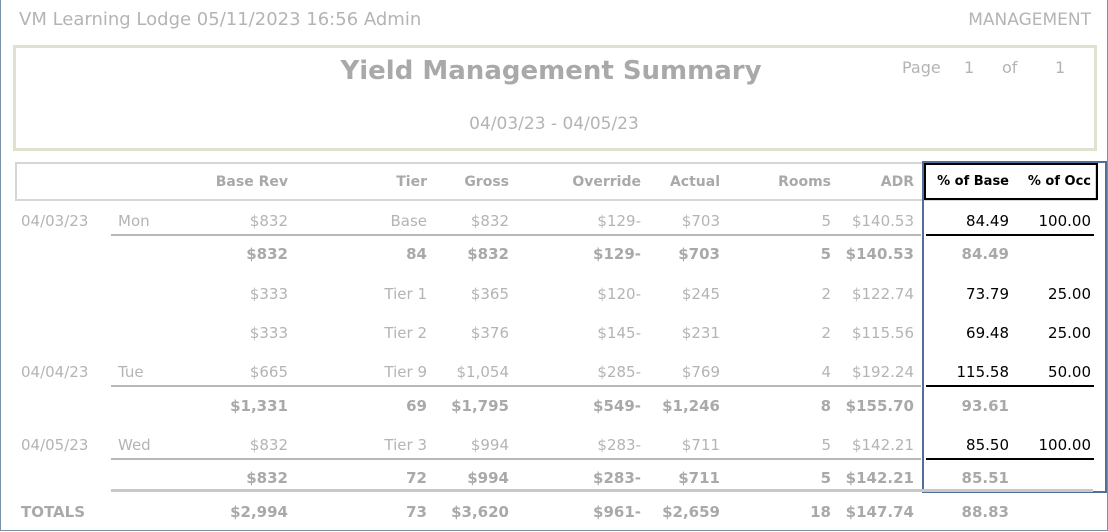  What do you see at coordinates (879, 512) in the screenshot?
I see `cell-adr: $147.74` at bounding box center [879, 512].